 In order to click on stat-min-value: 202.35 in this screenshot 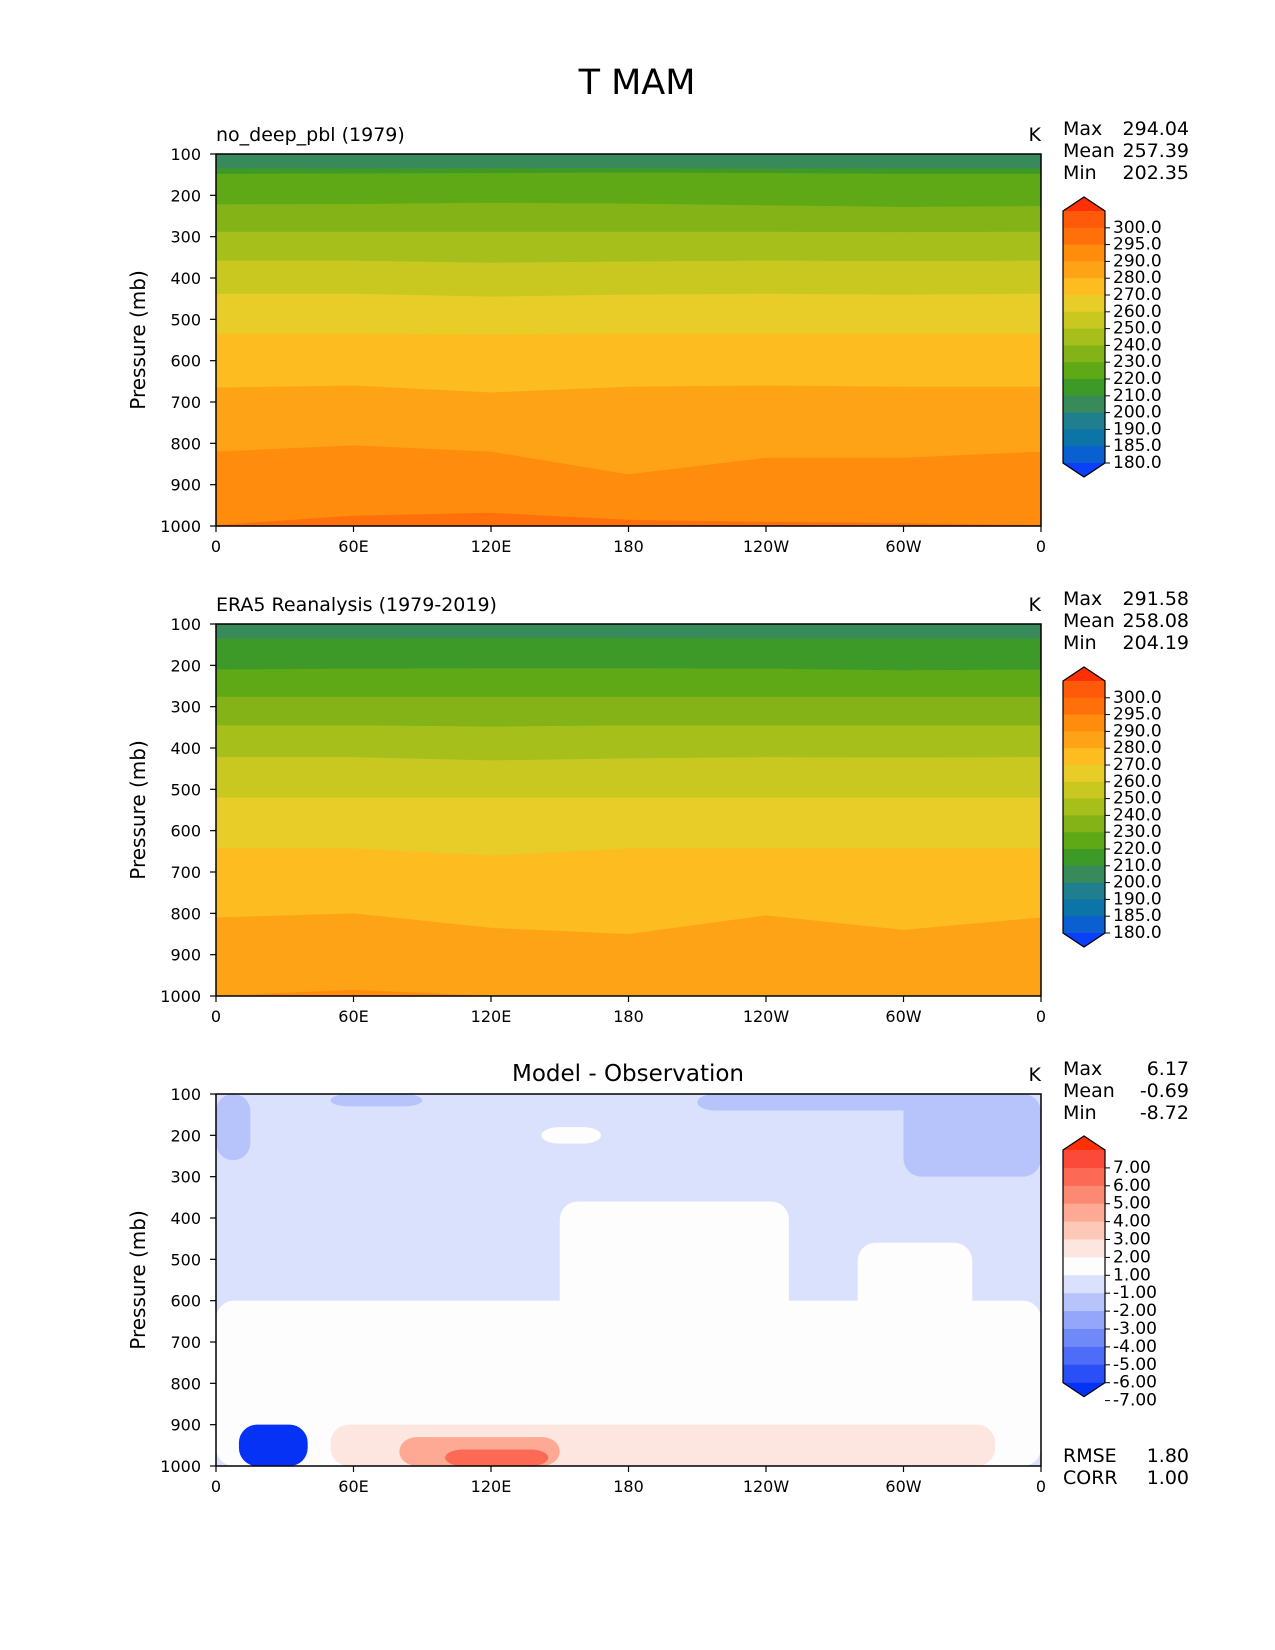, I will do `click(1156, 173)`.